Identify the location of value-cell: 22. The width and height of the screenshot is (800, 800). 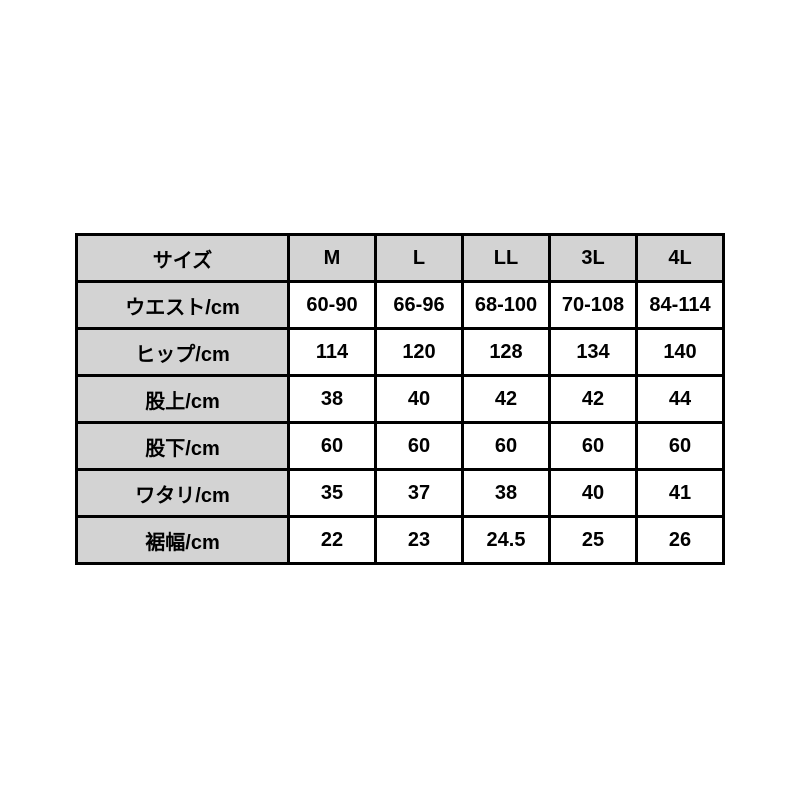
(332, 540).